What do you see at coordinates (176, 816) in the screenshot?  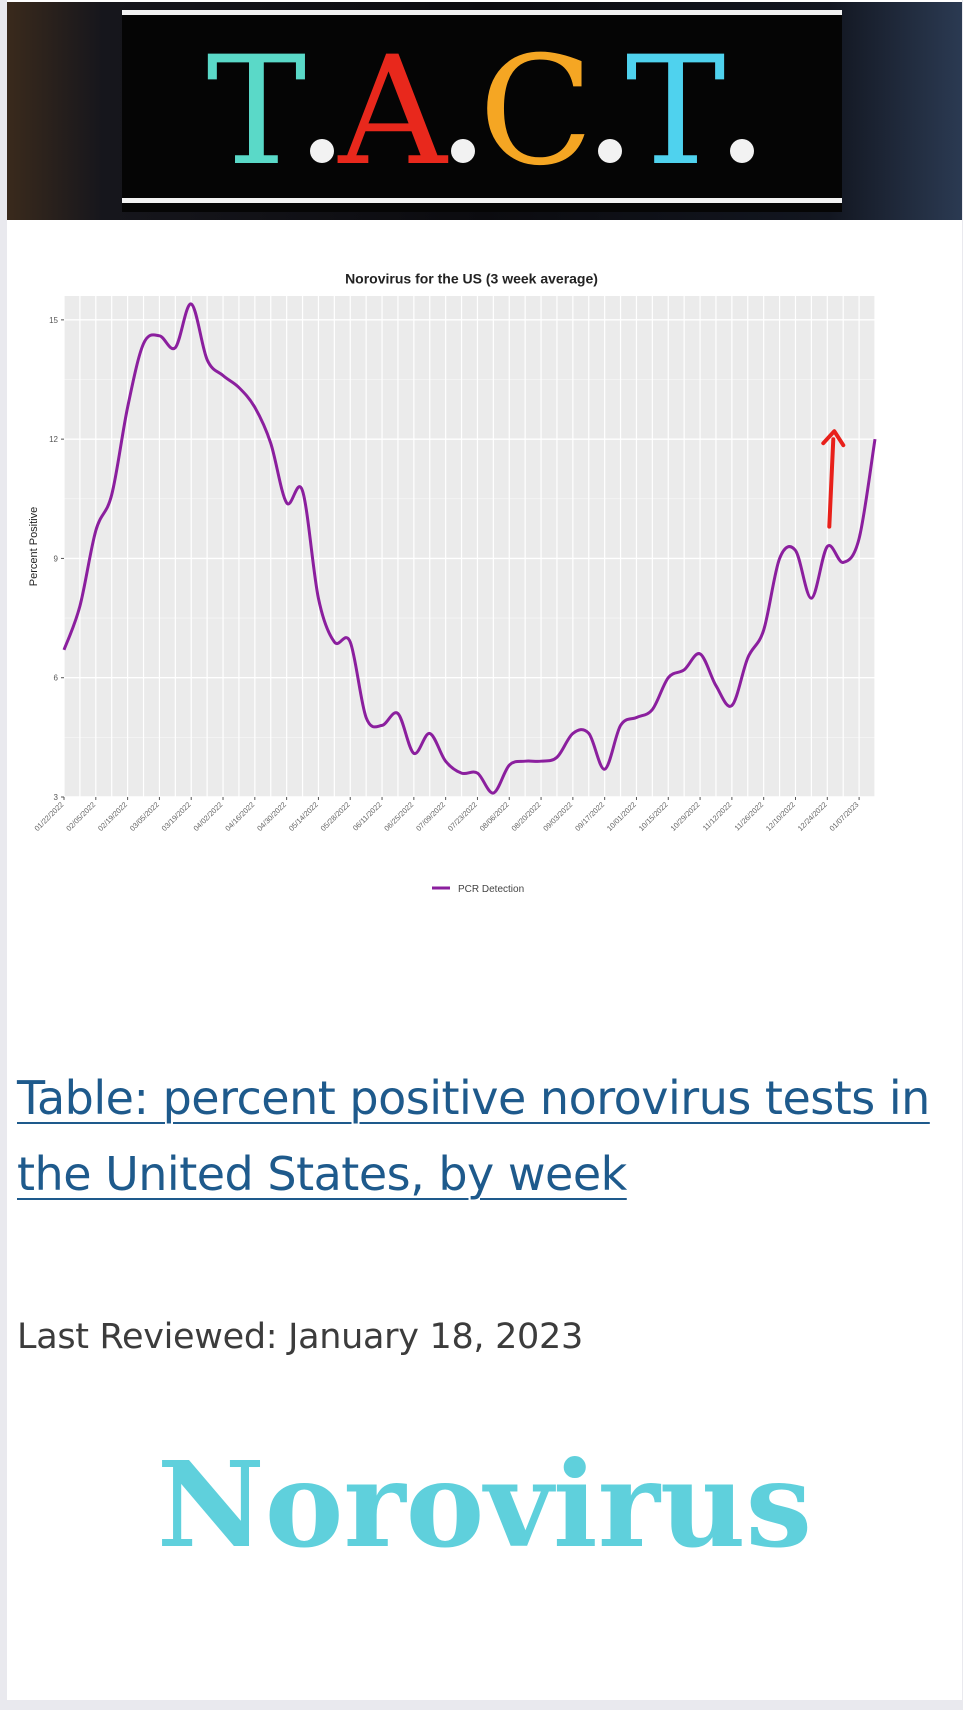 I see `x-tick-label: 03/19/2022` at bounding box center [176, 816].